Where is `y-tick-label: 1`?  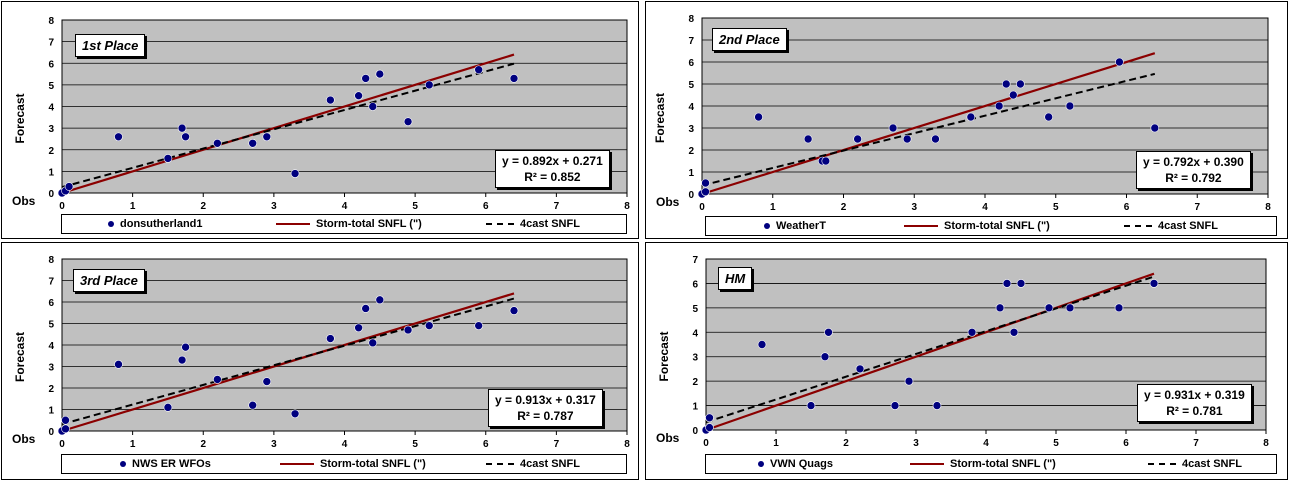
y-tick-label: 1 is located at coordinates (51, 411).